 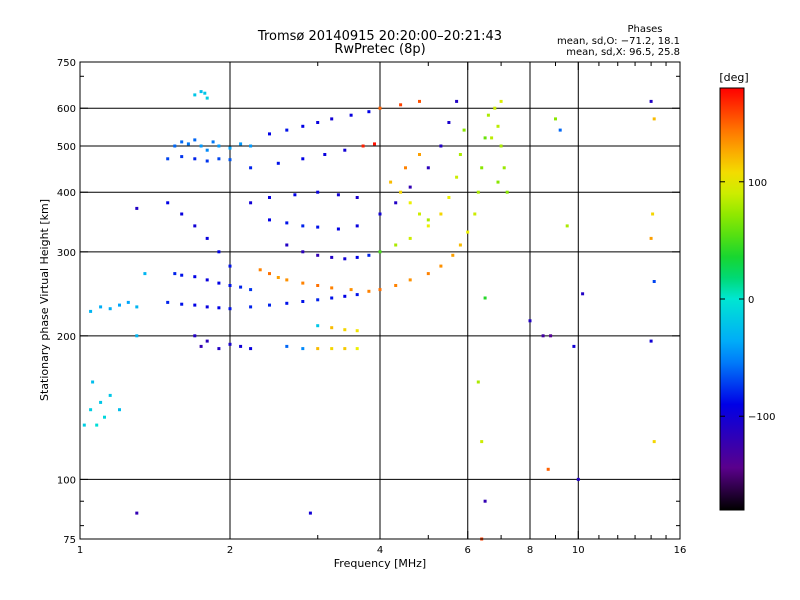 I want to click on colorbar: 100 0 −100, so click(x=747, y=299).